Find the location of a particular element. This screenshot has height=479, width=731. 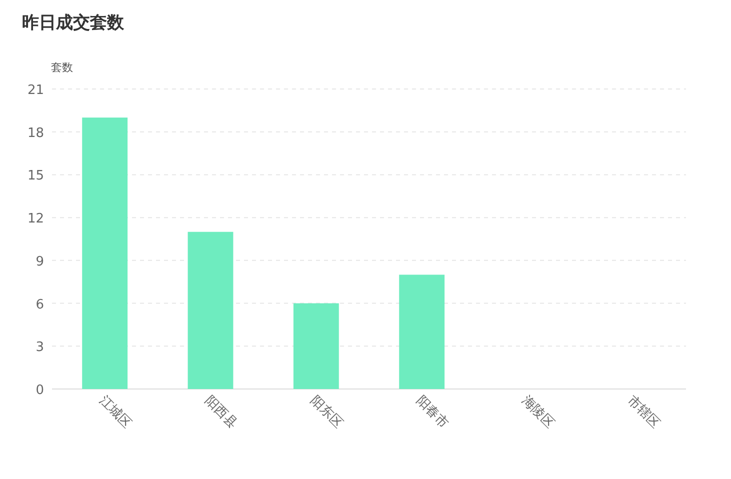

x-tick-label: 海陵区 is located at coordinates (537, 412).